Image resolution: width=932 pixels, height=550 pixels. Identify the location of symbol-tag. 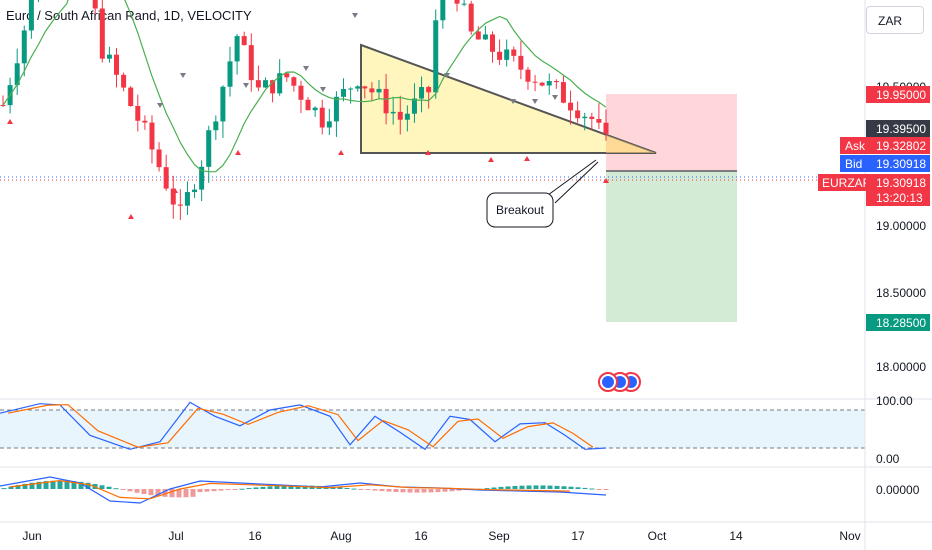
(842, 182).